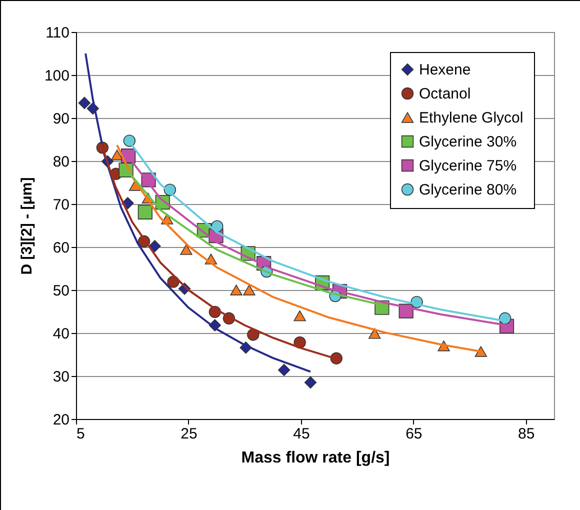 Image resolution: width=580 pixels, height=510 pixels. I want to click on y-tick-label: 50, so click(61, 291).